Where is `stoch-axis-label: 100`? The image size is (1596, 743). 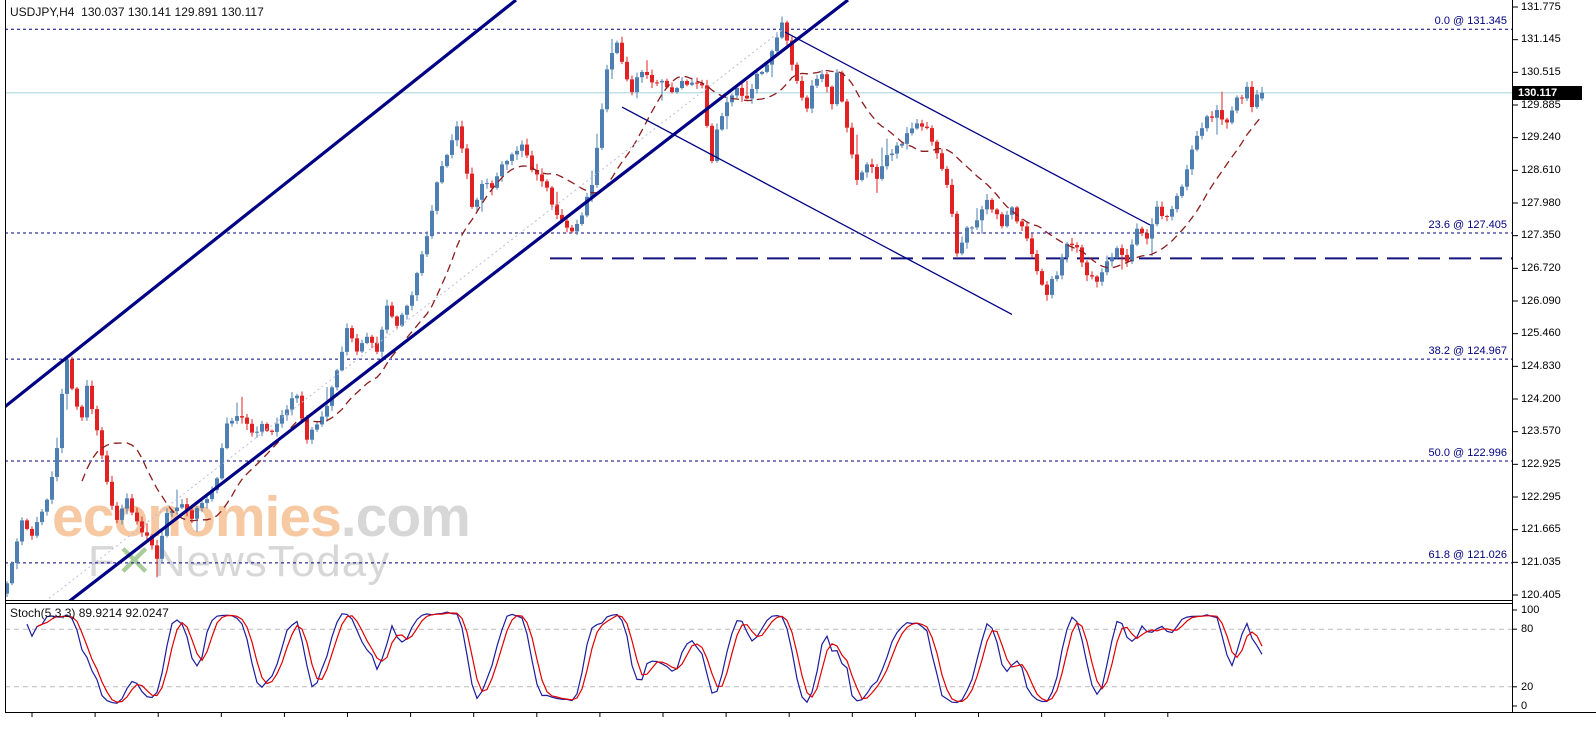
stoch-axis-label: 100 is located at coordinates (1530, 610).